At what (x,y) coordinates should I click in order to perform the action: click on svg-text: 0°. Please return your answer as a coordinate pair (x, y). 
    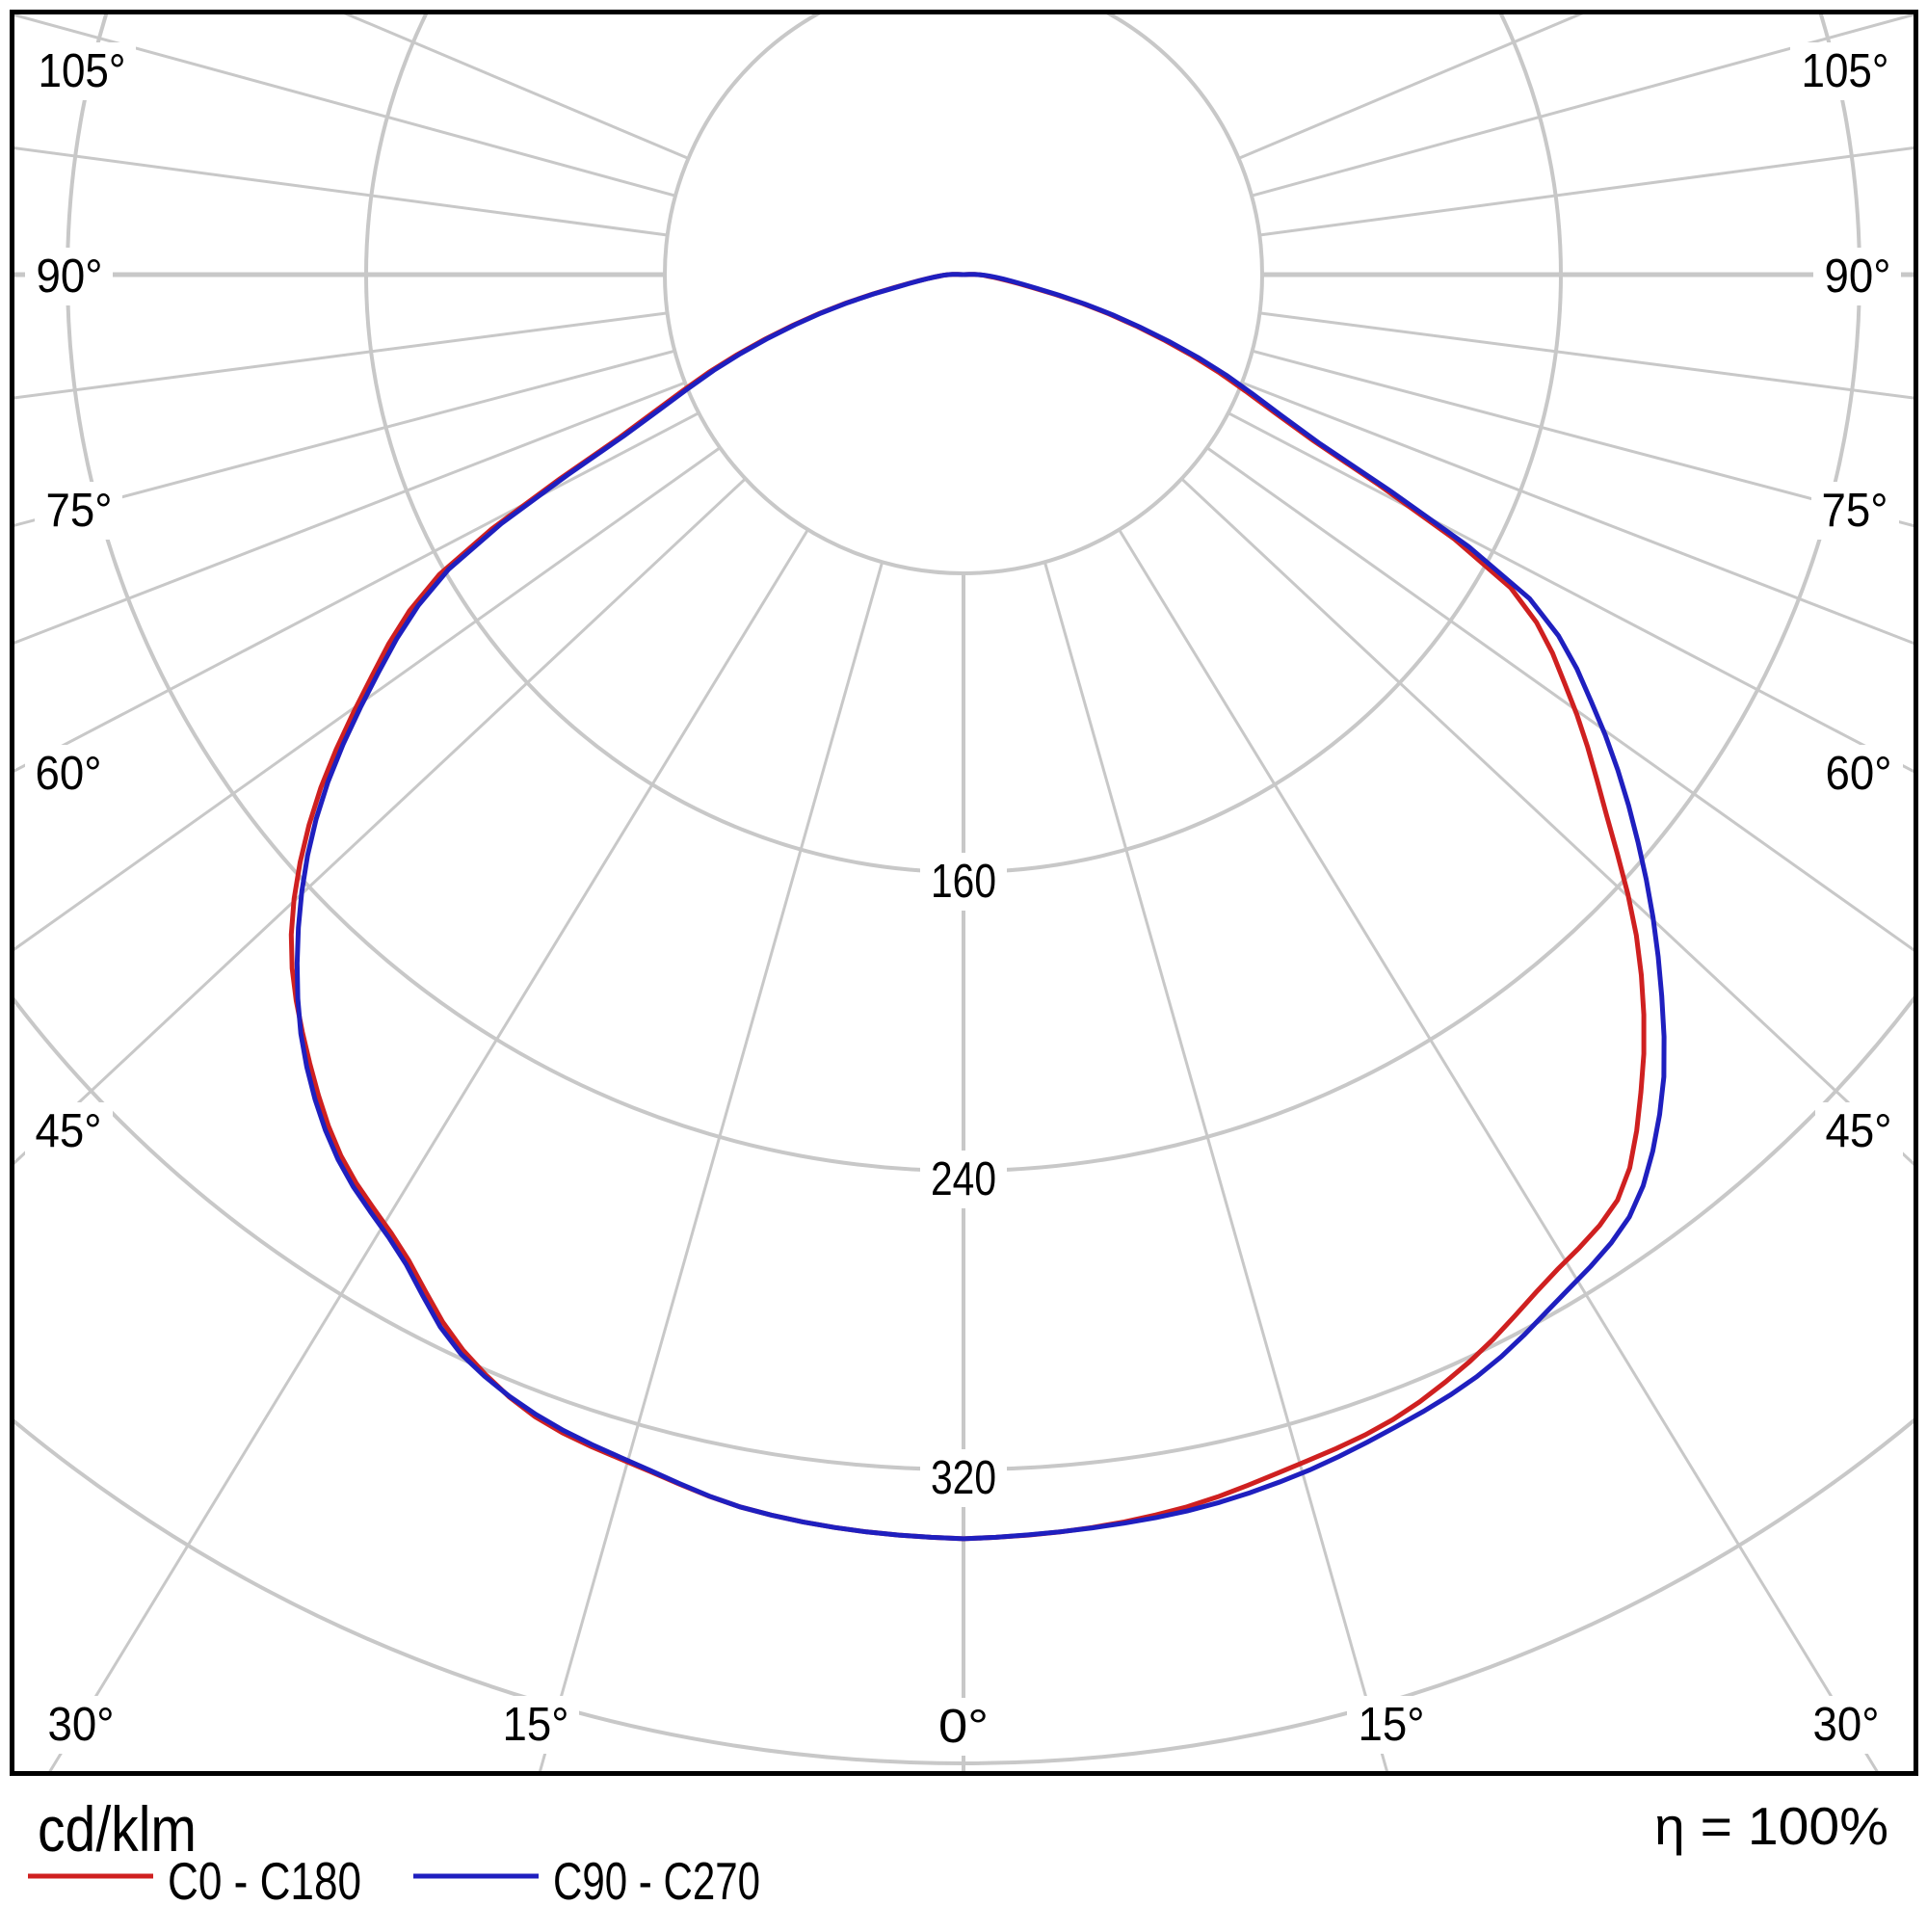
    Looking at the image, I should click on (963, 1727).